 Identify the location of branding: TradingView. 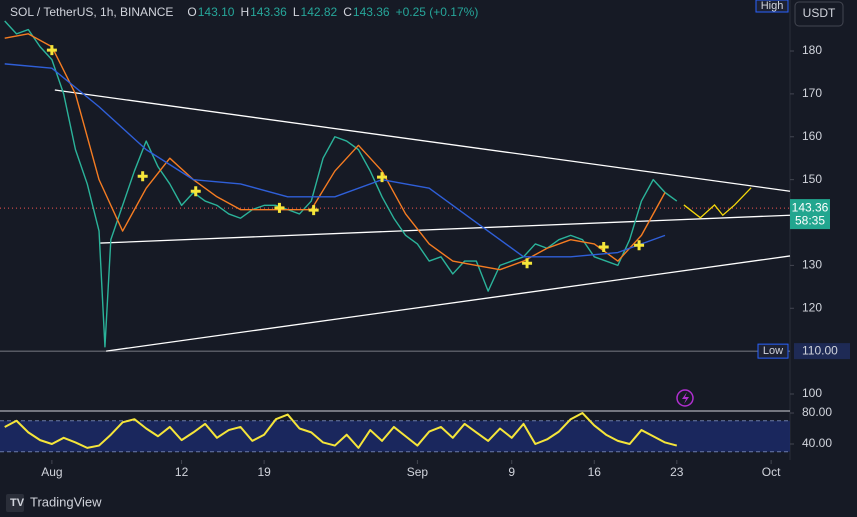
(66, 501).